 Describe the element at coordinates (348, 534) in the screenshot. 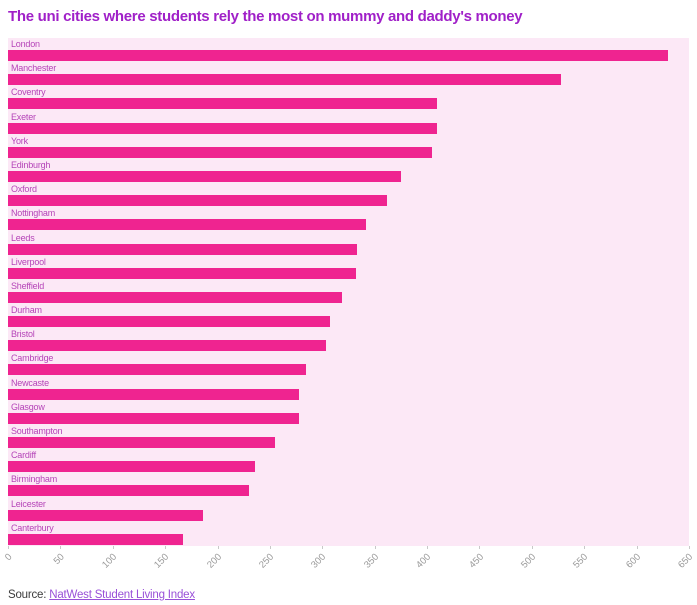

I see `bar-row: Canterbury` at that location.